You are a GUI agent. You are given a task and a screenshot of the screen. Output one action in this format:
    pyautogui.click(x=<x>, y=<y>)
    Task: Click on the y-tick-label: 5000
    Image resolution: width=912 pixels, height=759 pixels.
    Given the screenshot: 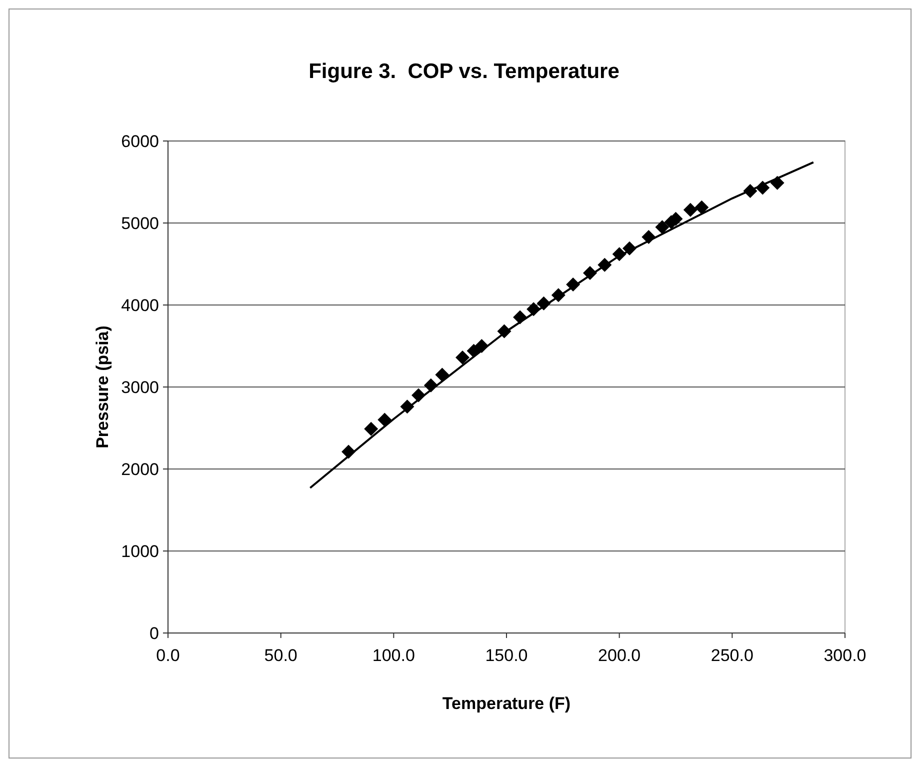 What is the action you would take?
    pyautogui.click(x=140, y=223)
    